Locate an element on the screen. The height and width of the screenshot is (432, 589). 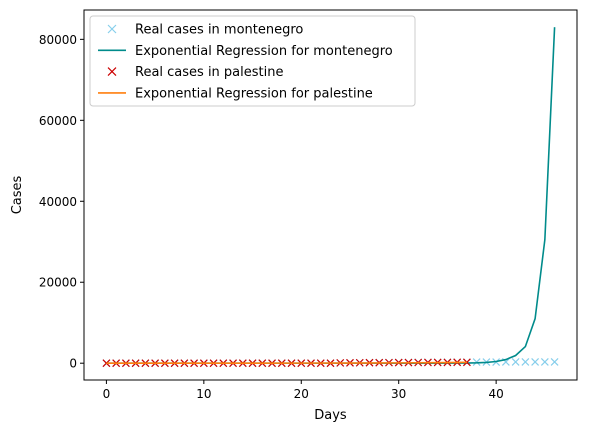
series-line is located at coordinates (286, 363).